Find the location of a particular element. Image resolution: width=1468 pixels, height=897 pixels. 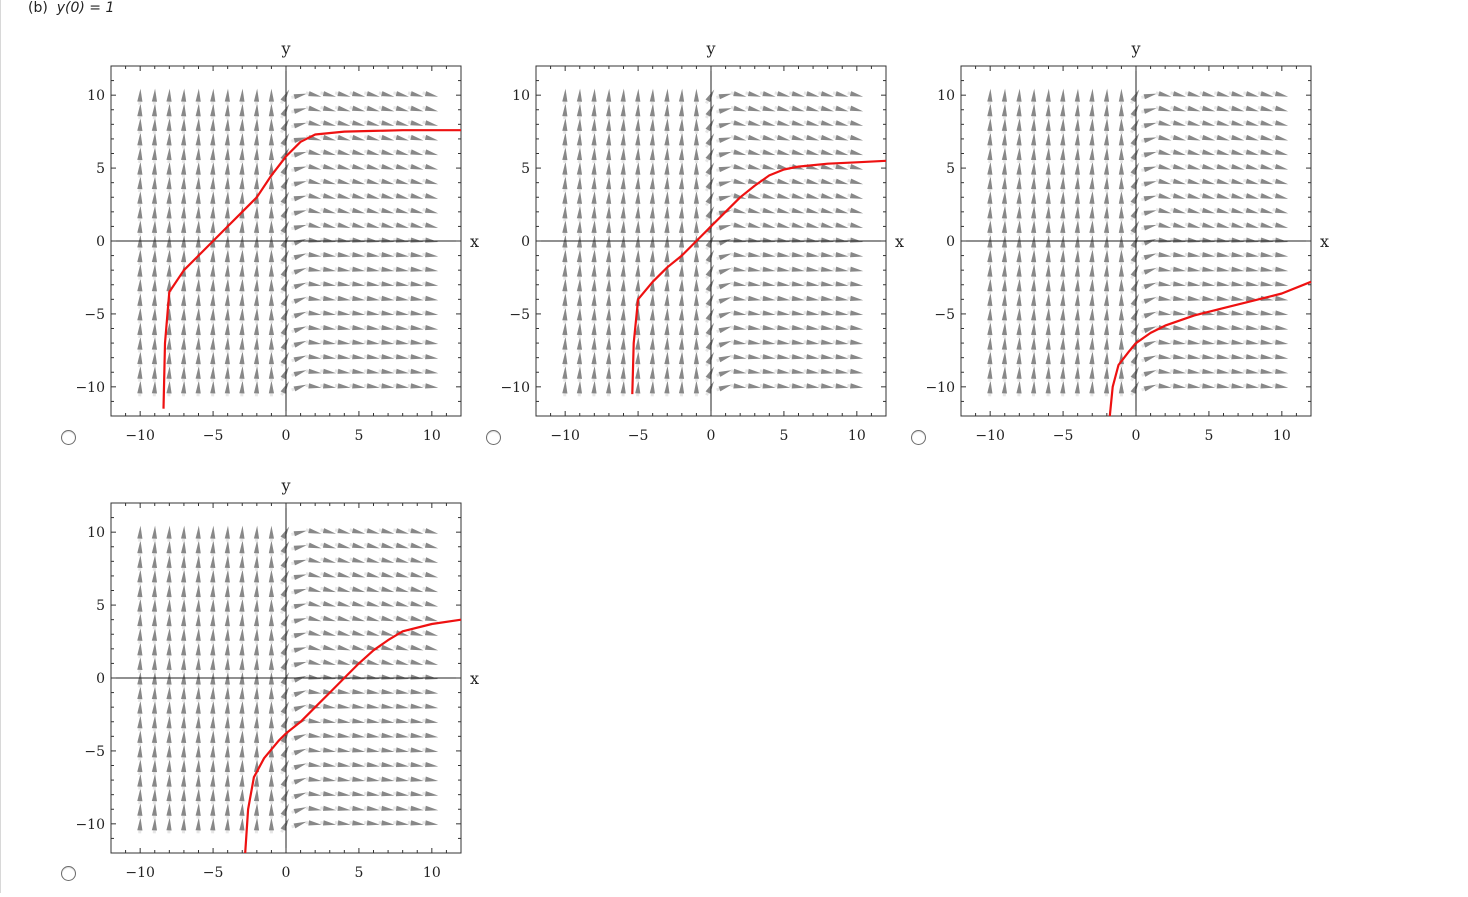

y-axis-label: y is located at coordinates (1135, 48).